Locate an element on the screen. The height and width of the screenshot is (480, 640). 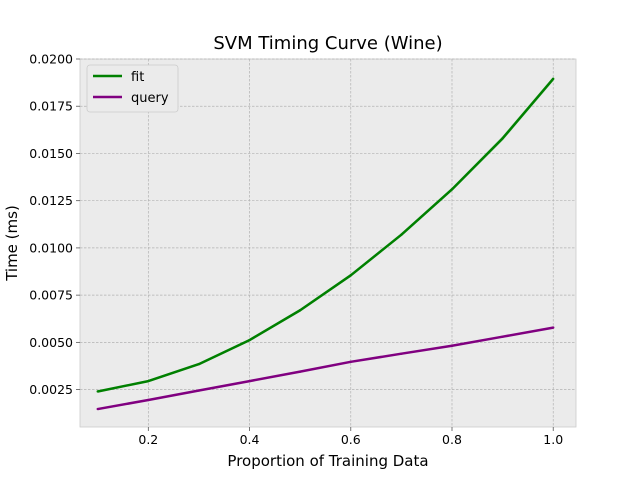
x-tick-label: 0.6 is located at coordinates (351, 439).